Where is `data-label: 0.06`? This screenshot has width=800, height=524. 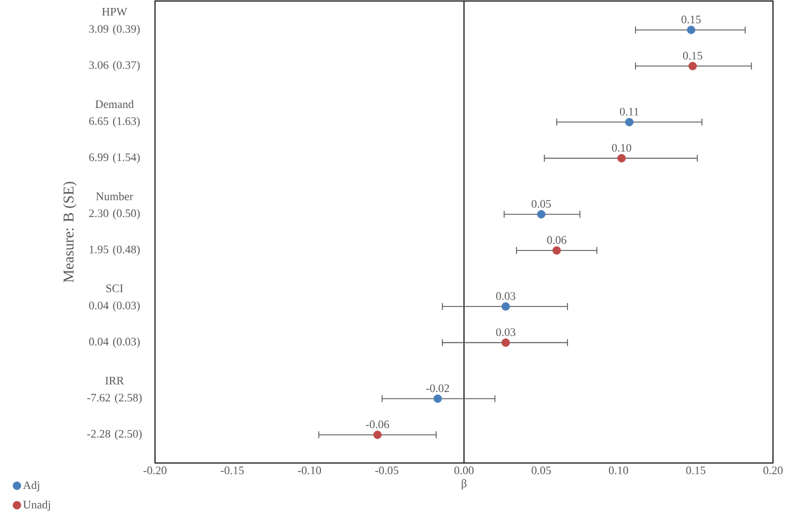 data-label: 0.06 is located at coordinates (556, 240).